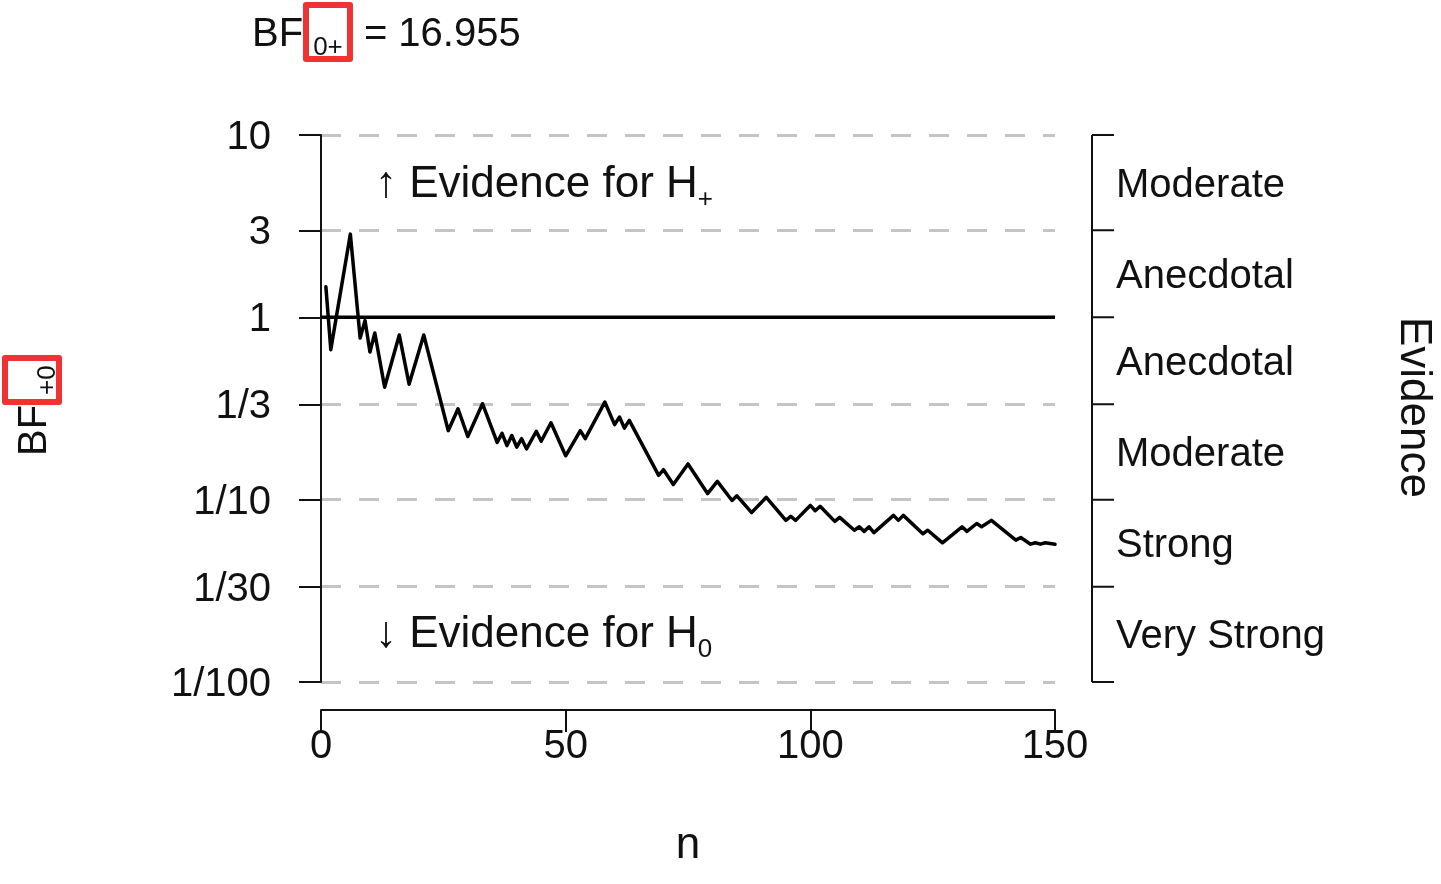 The height and width of the screenshot is (884, 1441). What do you see at coordinates (259, 230) in the screenshot?
I see `y-tick-label: 3` at bounding box center [259, 230].